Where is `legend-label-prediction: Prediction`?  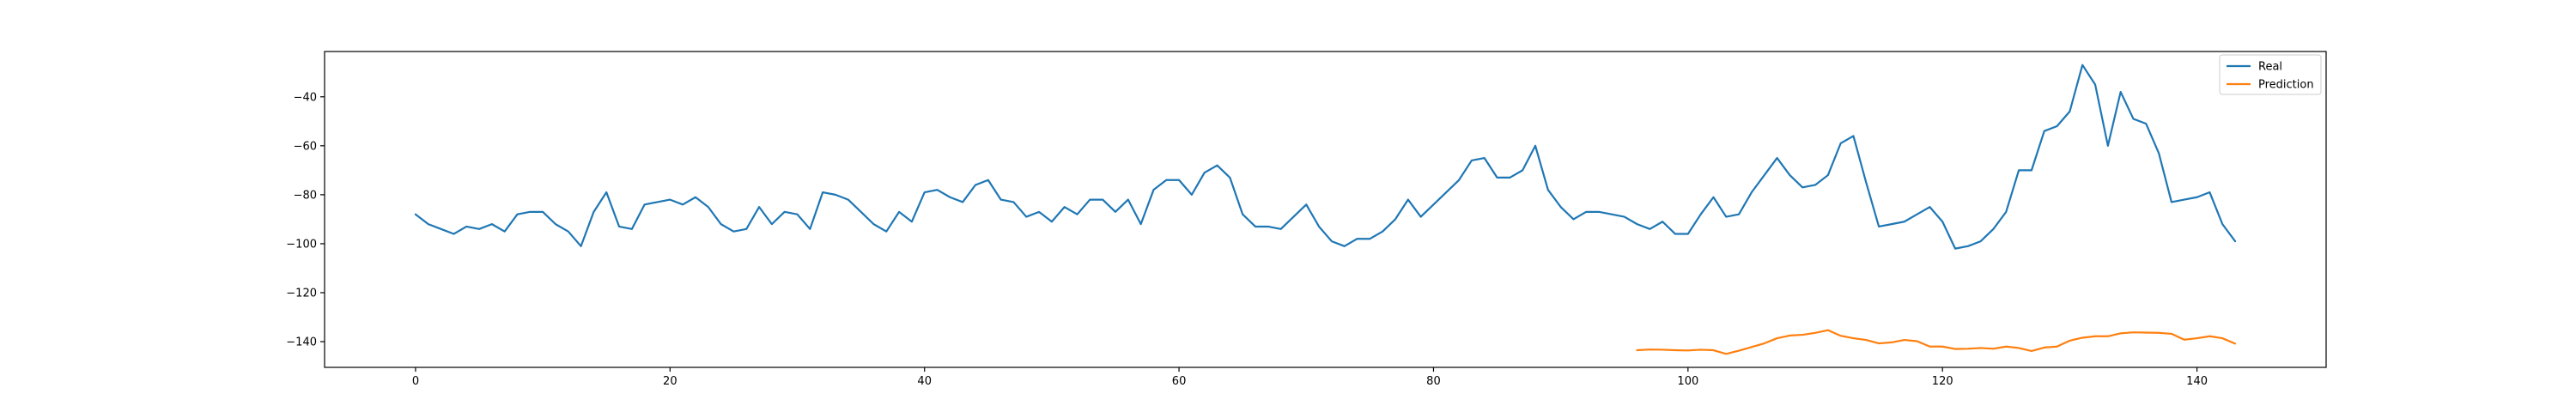
legend-label-prediction: Prediction is located at coordinates (2286, 85).